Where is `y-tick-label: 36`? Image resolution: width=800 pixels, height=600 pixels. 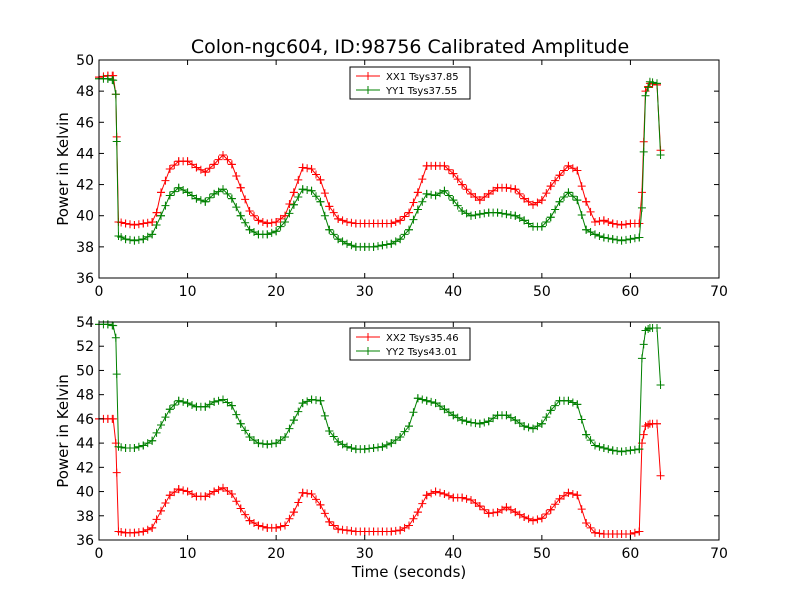
y-tick-label: 36 is located at coordinates (85, 541).